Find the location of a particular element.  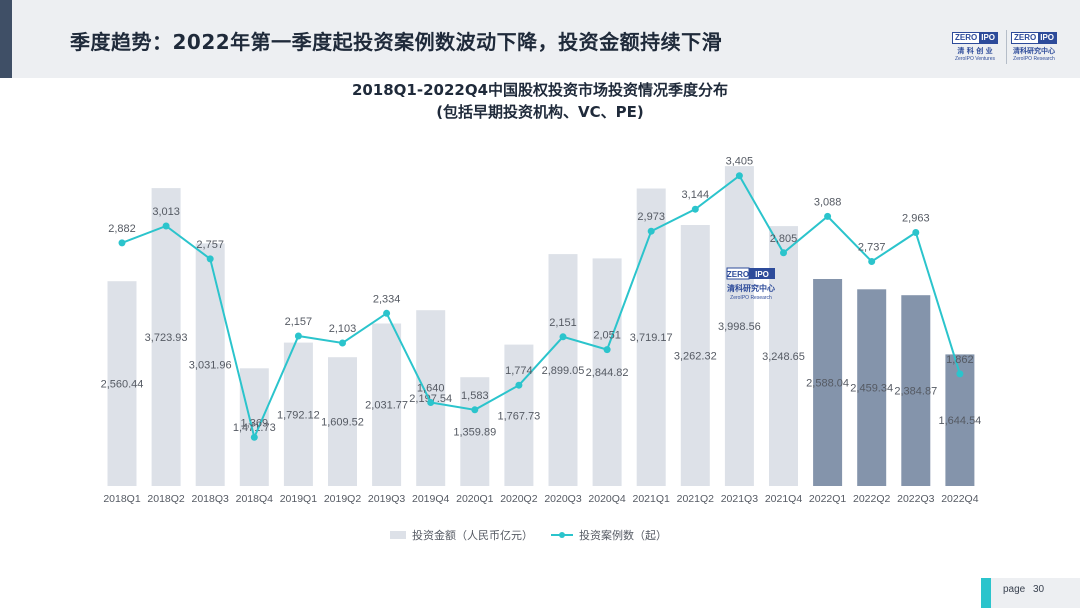

logo-divider is located at coordinates (1006, 47).